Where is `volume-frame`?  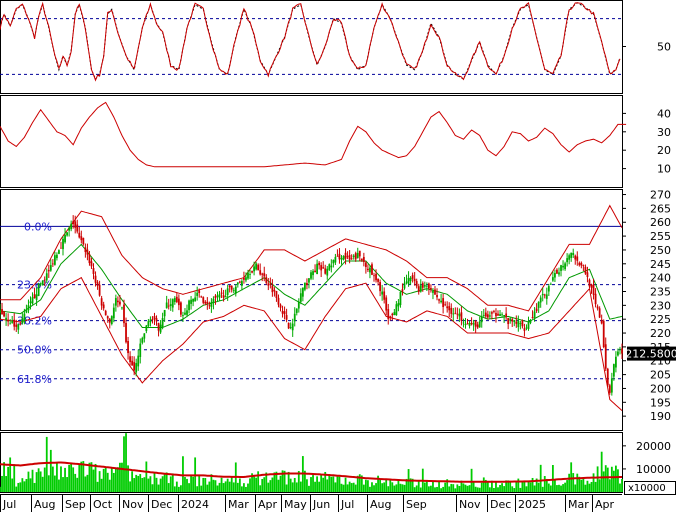 volume-frame is located at coordinates (311, 462).